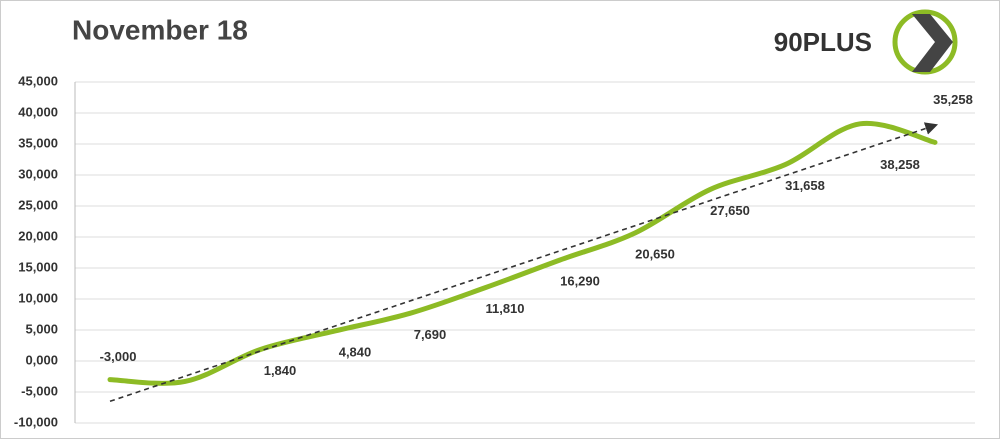 The height and width of the screenshot is (439, 1000). I want to click on data-label: 35,258, so click(953, 99).